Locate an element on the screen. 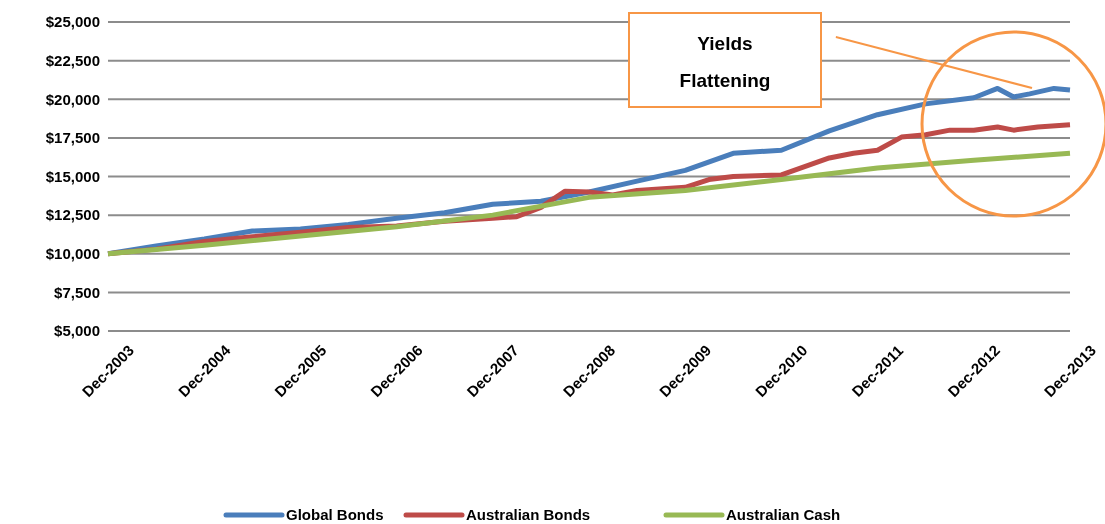  y-tick-label: $20,000 is located at coordinates (72, 99).